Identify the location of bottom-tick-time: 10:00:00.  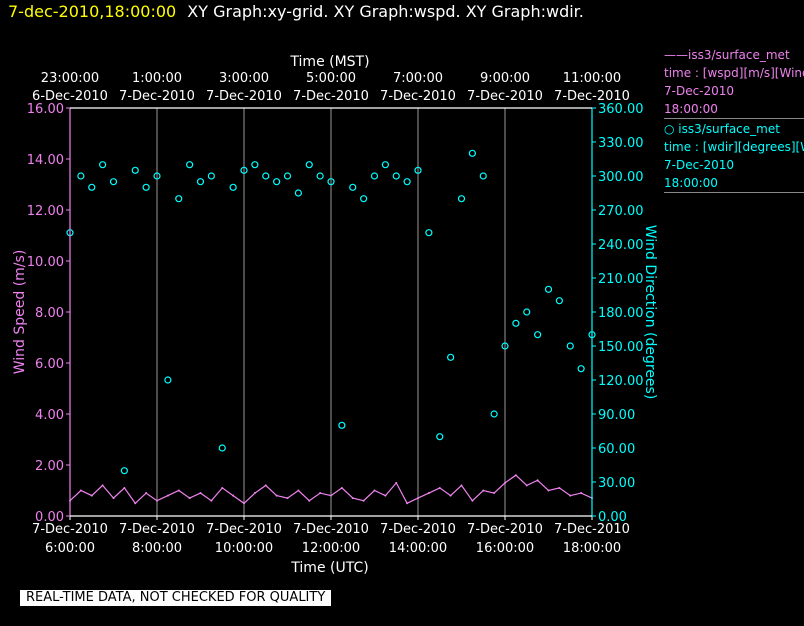
(244, 548).